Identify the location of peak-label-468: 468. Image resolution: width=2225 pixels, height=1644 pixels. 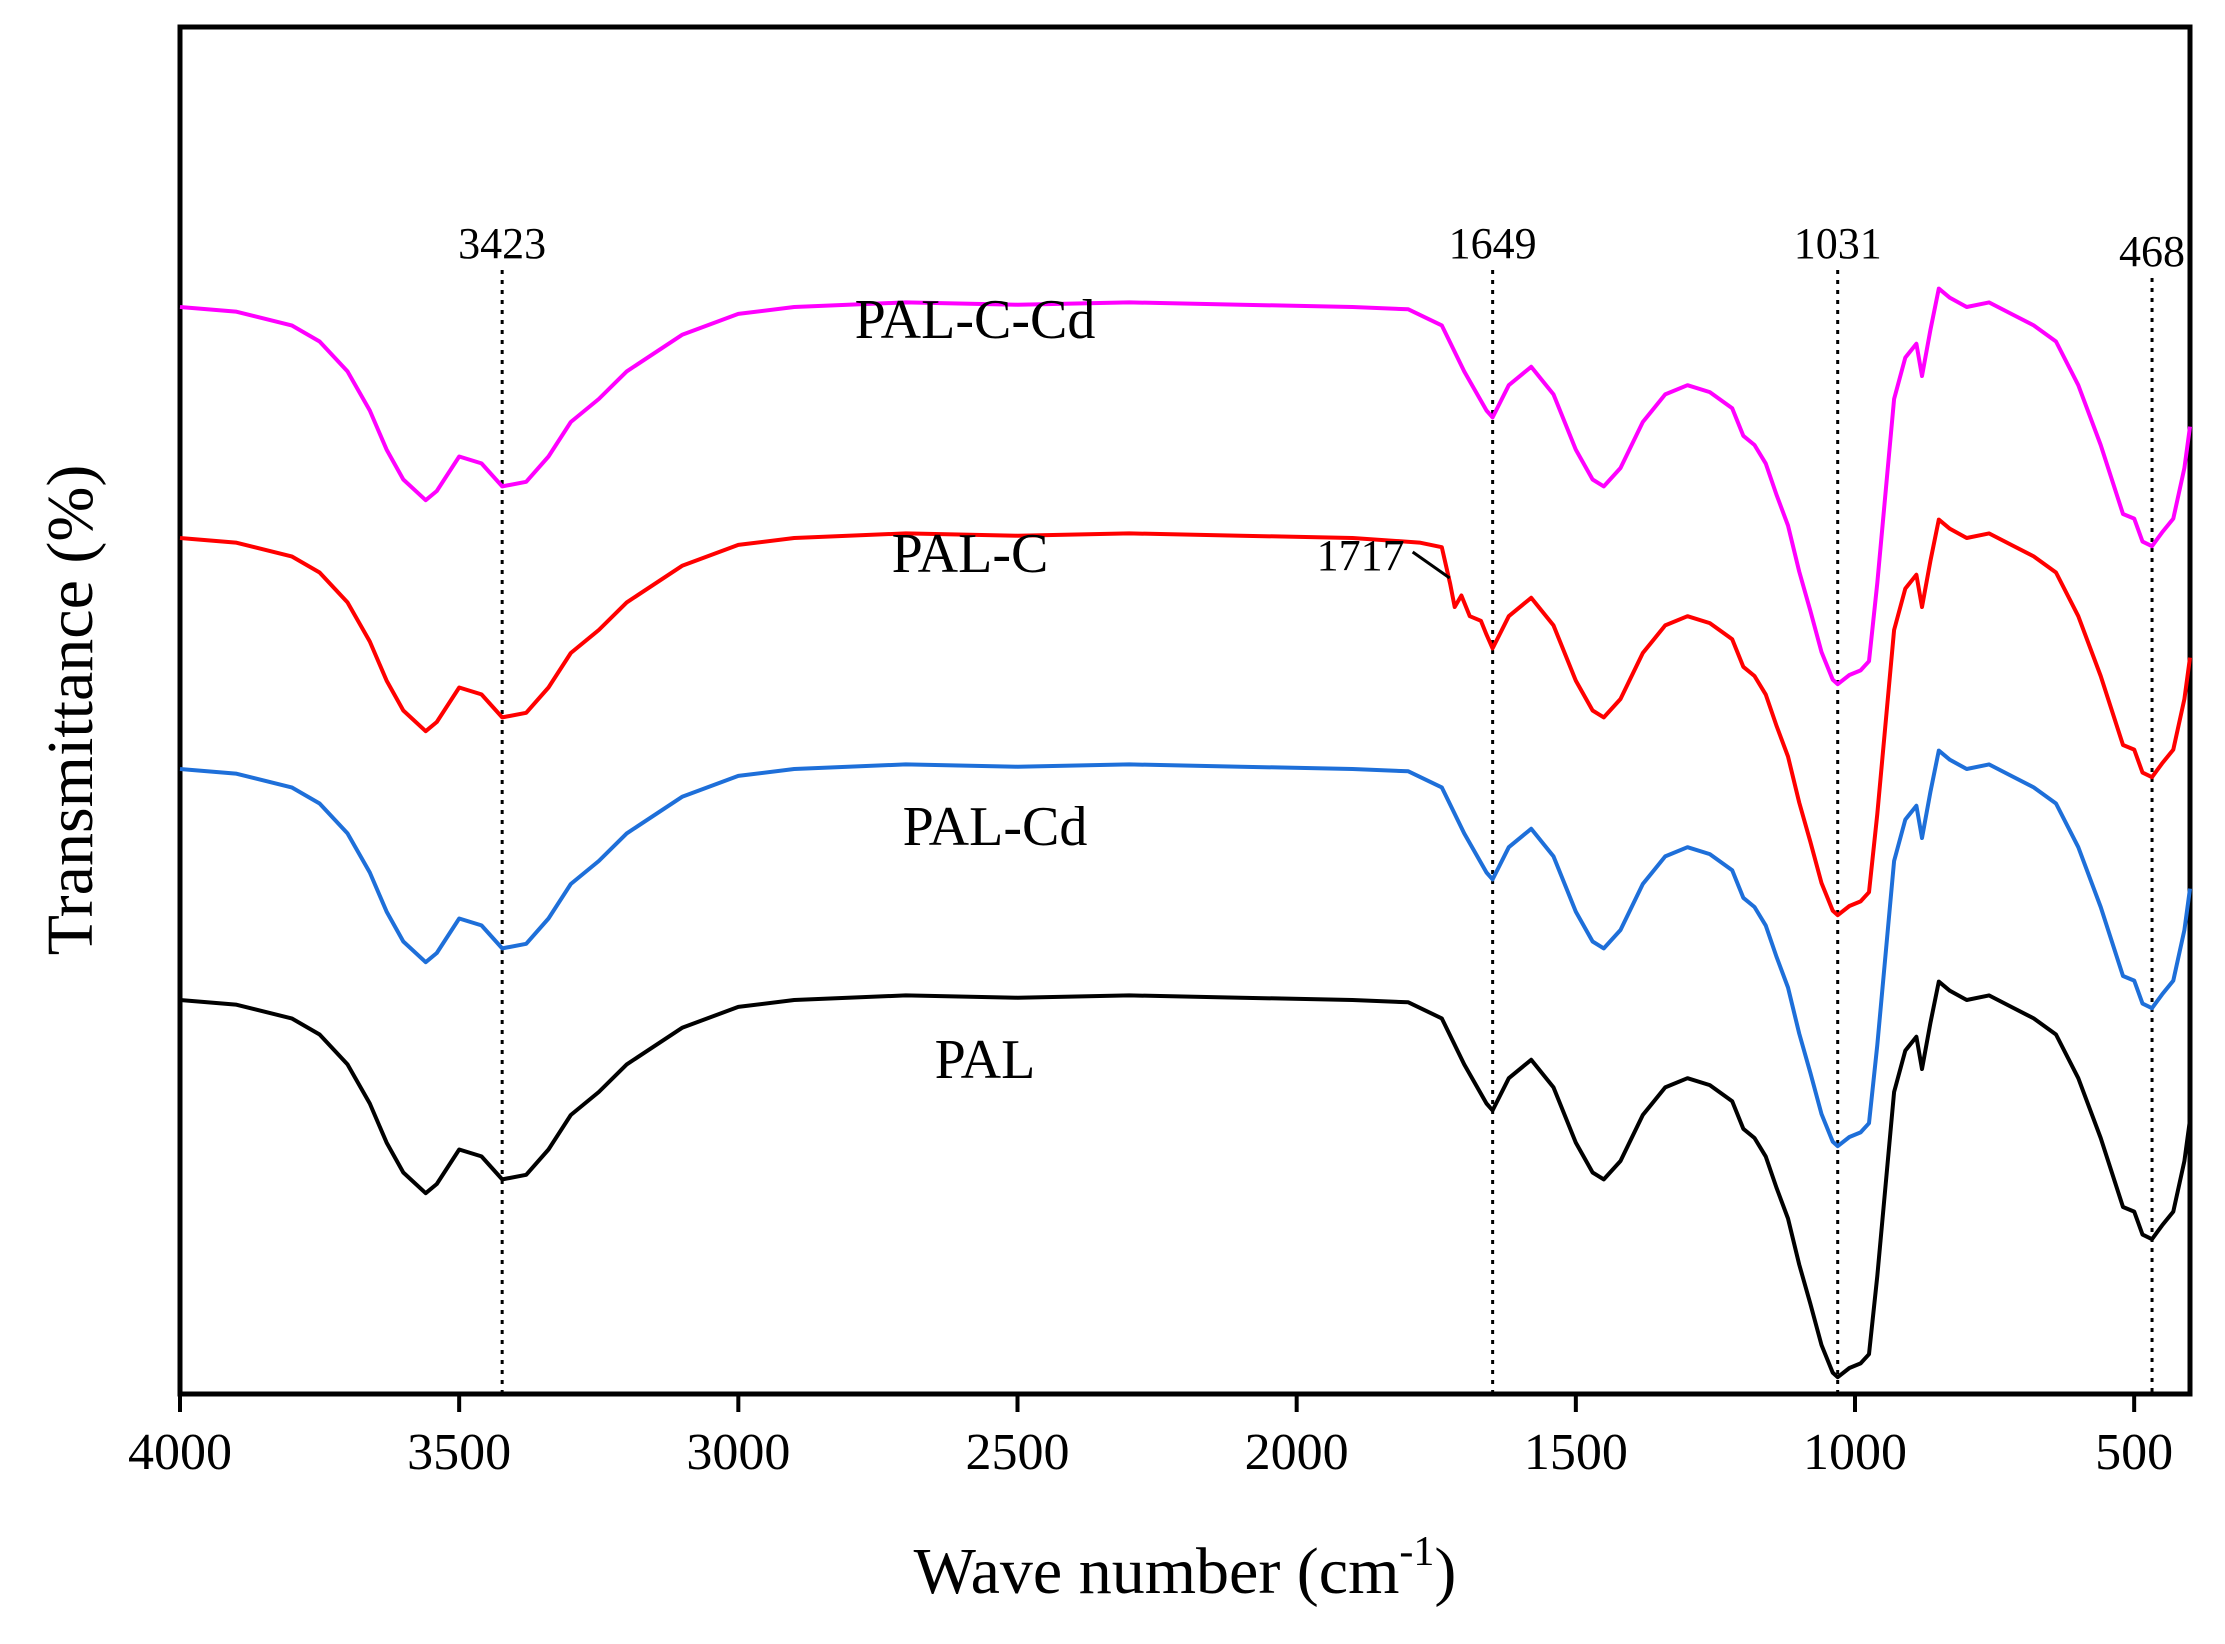
(2152, 251).